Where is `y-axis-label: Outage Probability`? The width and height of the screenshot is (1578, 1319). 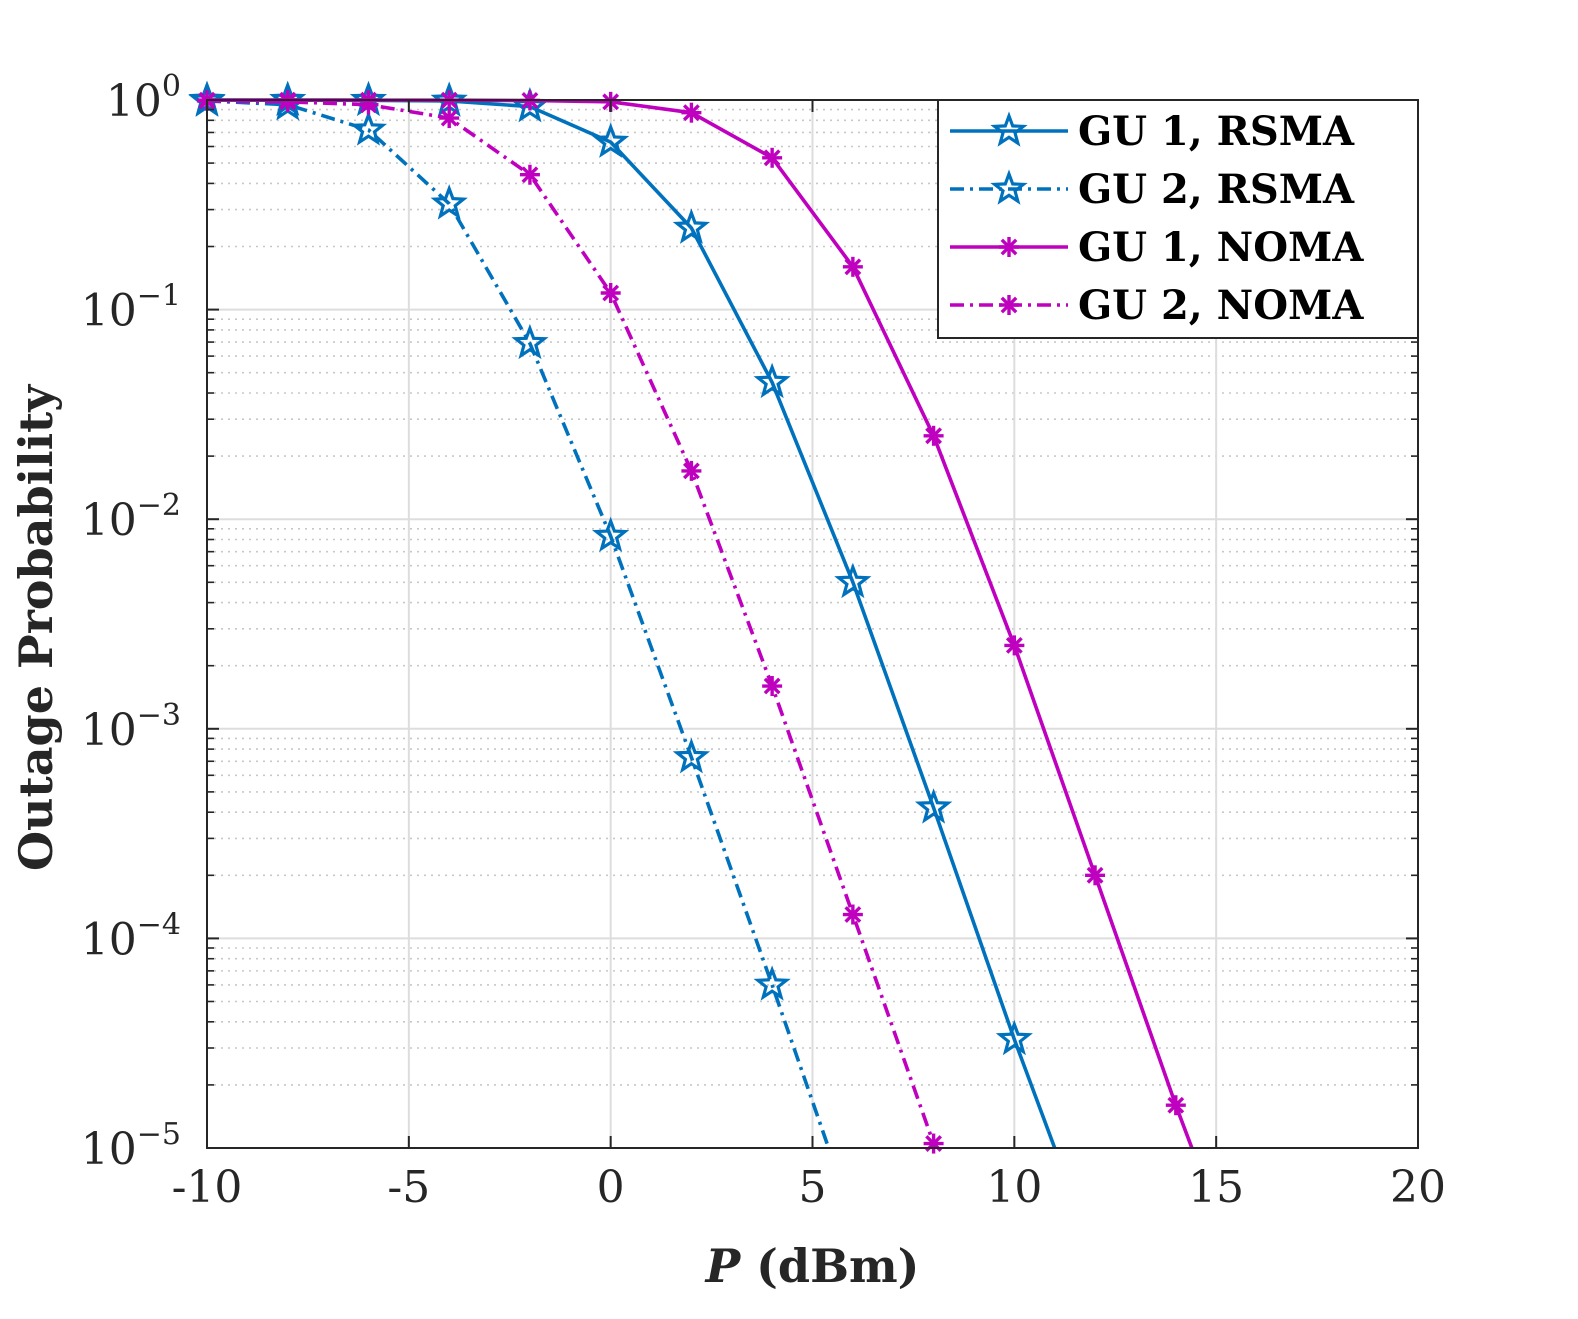
y-axis-label: Outage Probability is located at coordinates (36, 627).